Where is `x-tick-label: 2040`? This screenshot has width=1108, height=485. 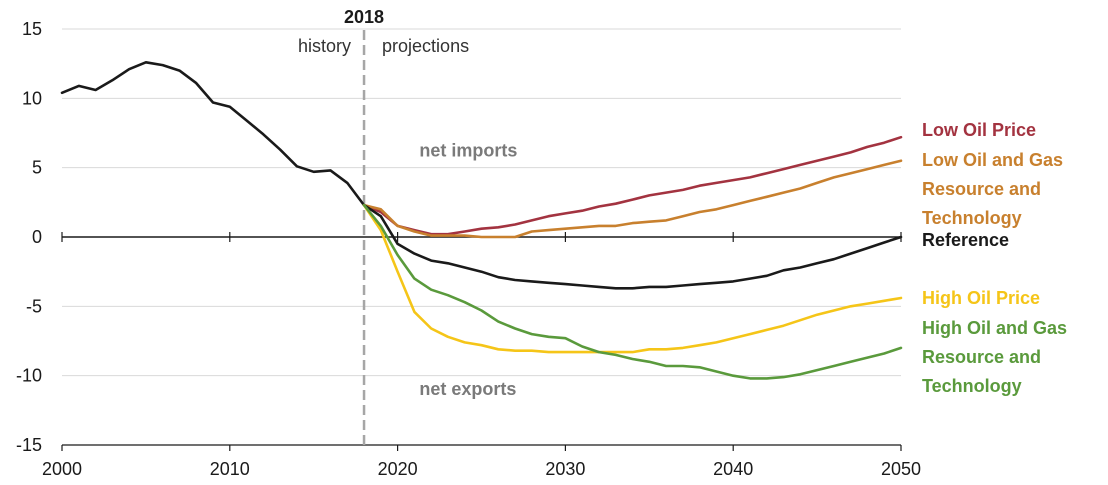
x-tick-label: 2040 is located at coordinates (733, 469).